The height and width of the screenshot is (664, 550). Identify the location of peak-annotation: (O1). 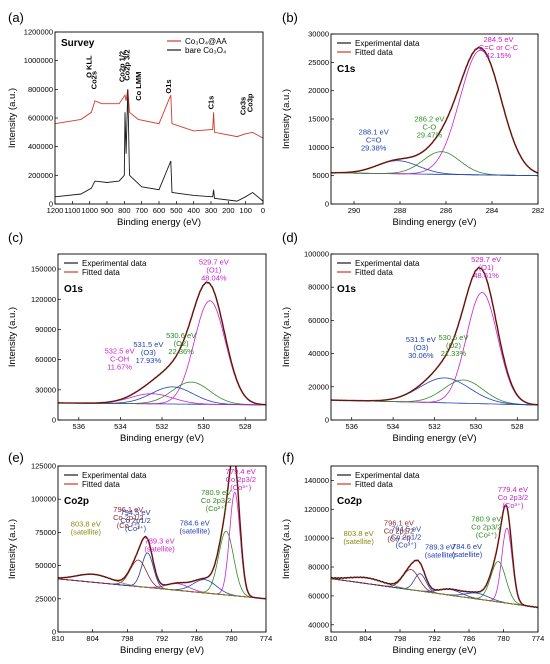
(487, 267).